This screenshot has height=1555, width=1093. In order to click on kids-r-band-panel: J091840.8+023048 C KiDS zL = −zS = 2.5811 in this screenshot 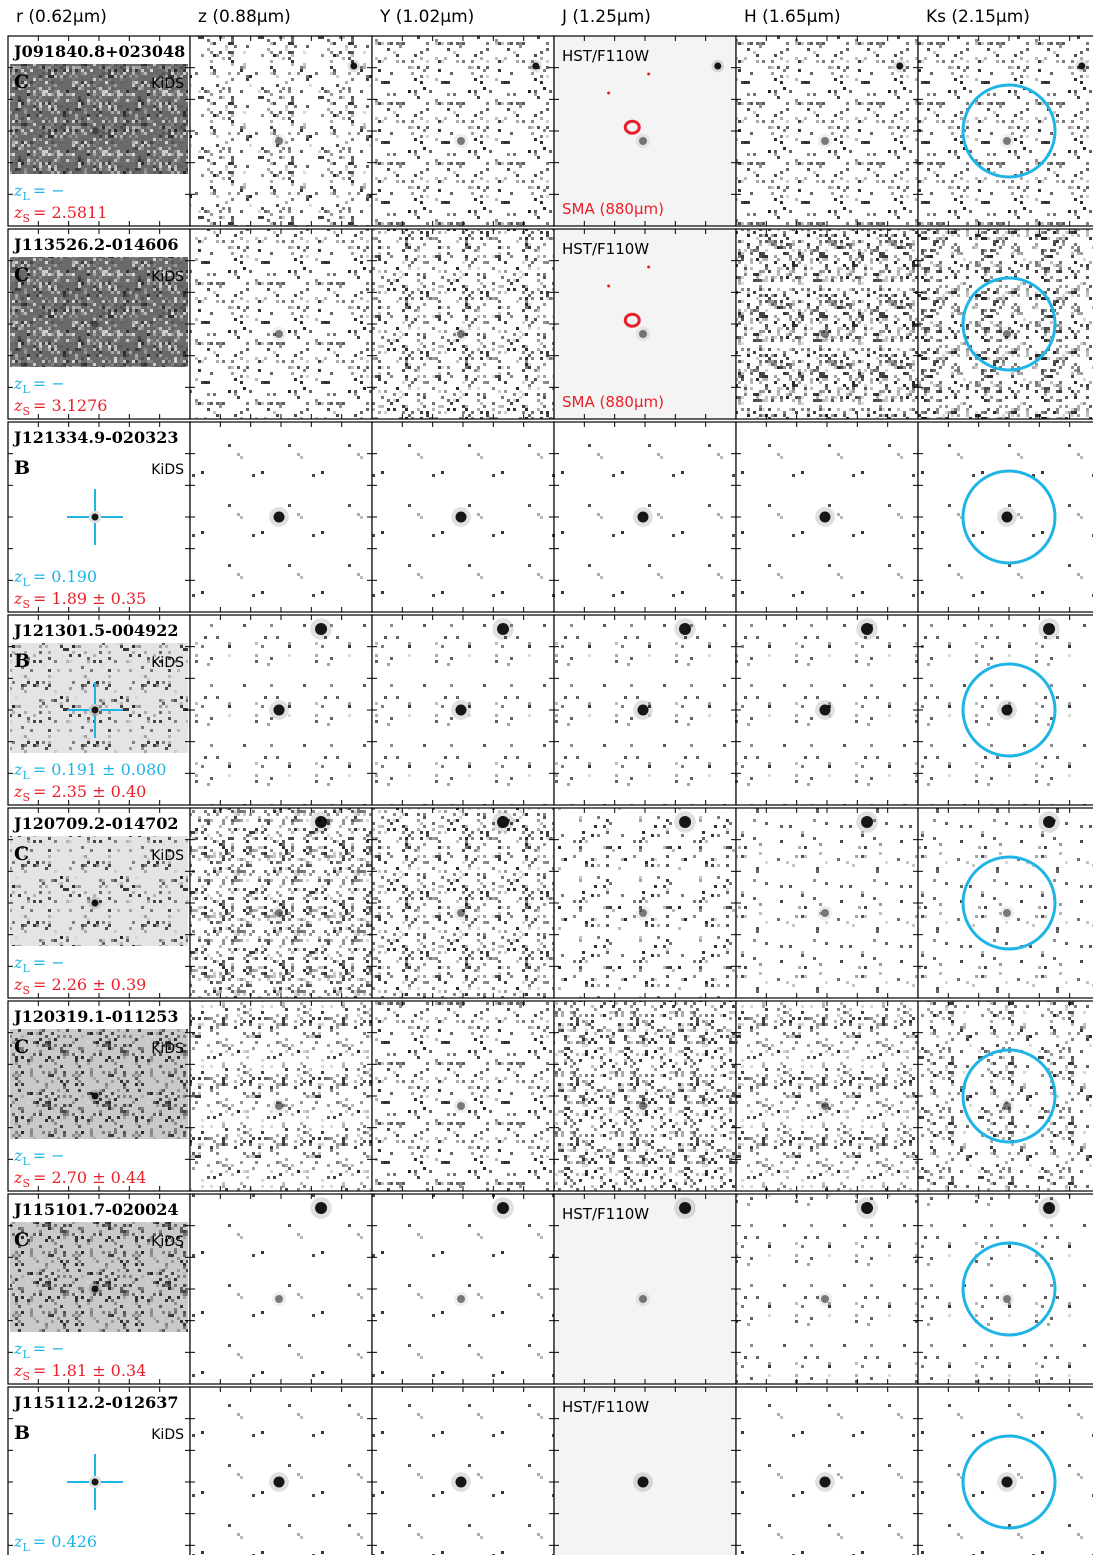, I will do `click(99, 131)`.